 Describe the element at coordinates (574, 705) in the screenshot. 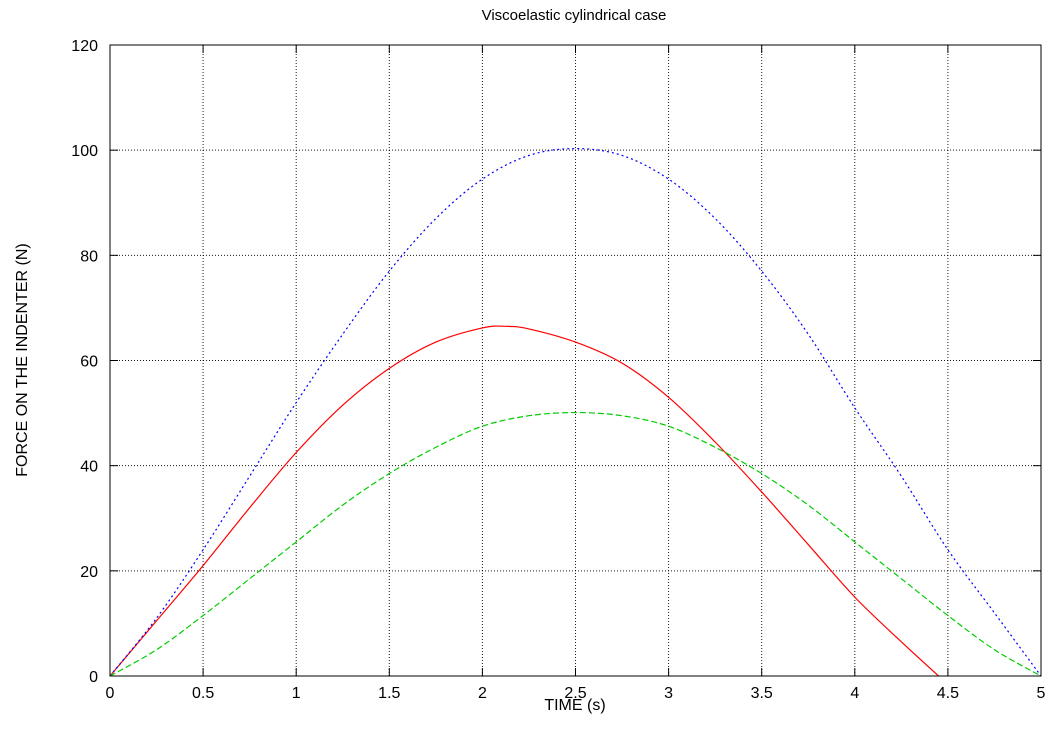

I see `x-axis-label: TIME (s)` at that location.